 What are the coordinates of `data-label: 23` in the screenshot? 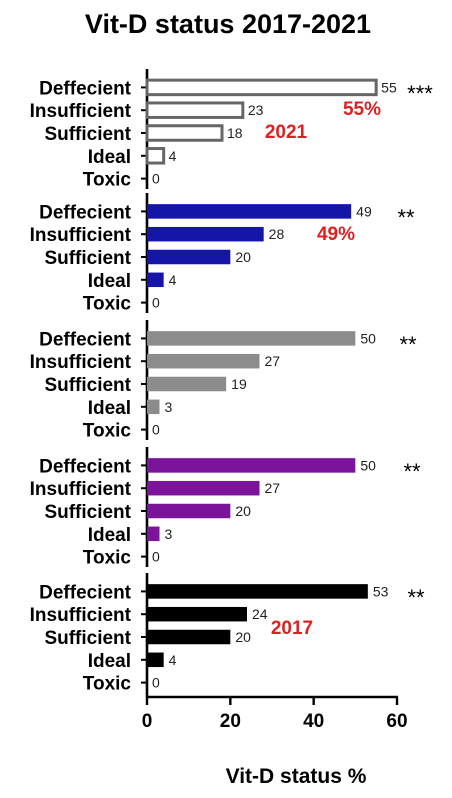 It's located at (256, 110).